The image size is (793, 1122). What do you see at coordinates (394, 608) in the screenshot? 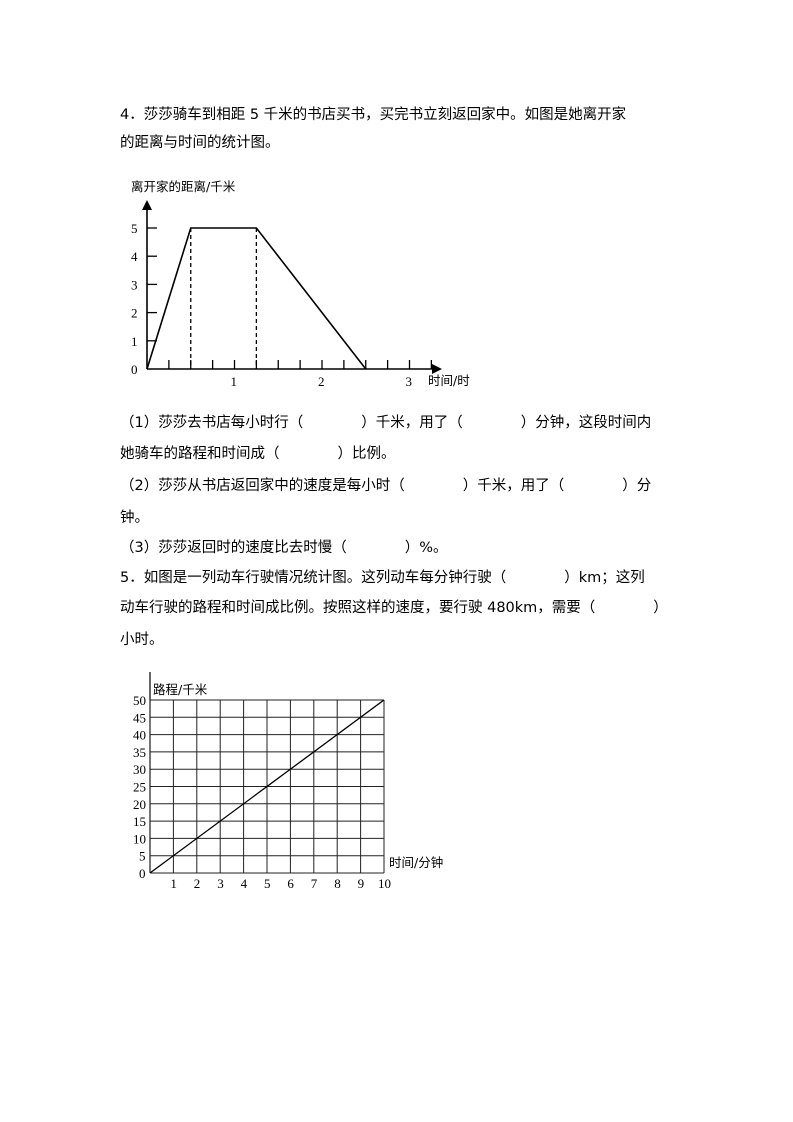
I see `problem-5-text: 动车行驶的路程和时间成比例。按照这样的速度，要行驶 480km，需要（ ）` at bounding box center [394, 608].